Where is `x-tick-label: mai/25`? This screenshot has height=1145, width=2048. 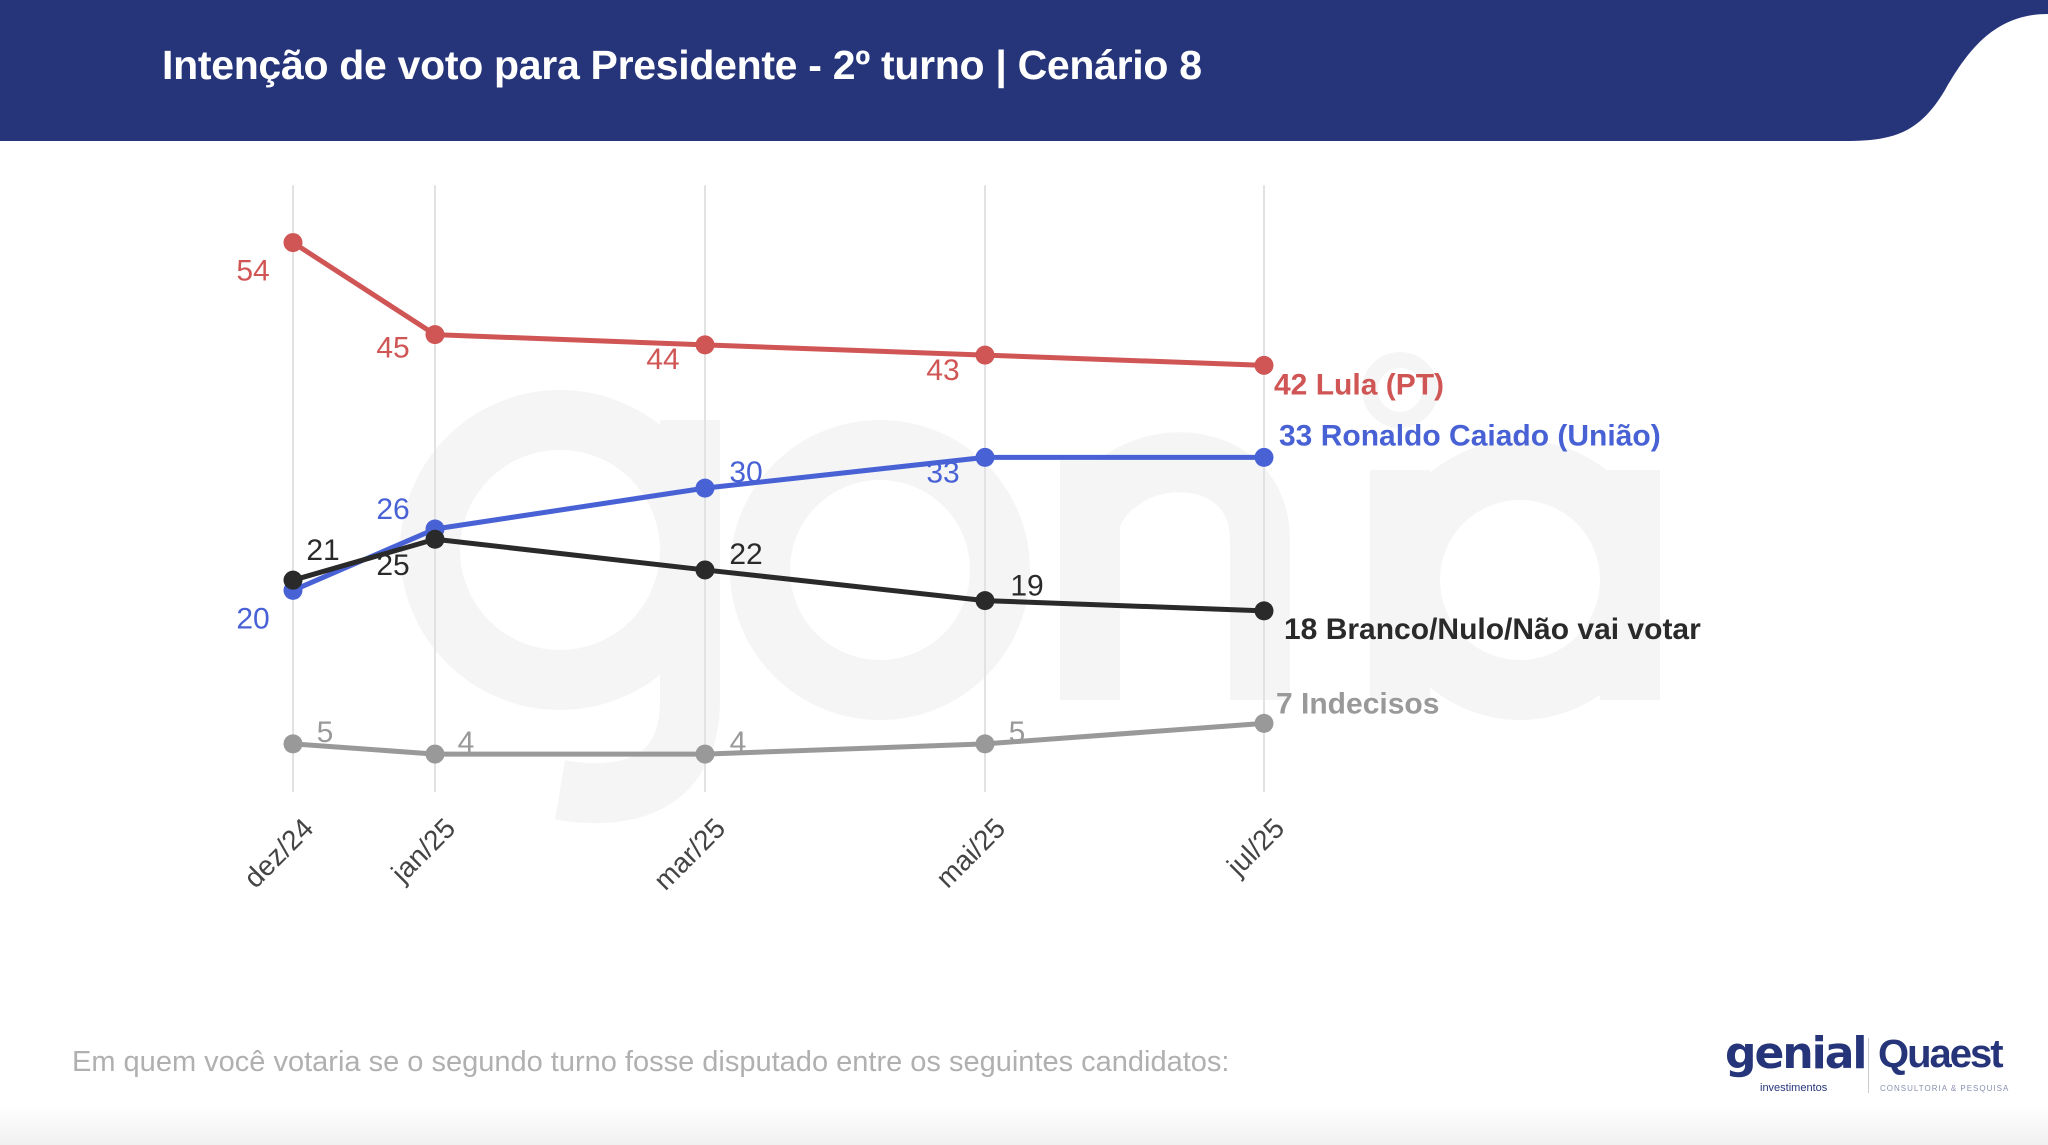 x-tick-label: mai/25 is located at coordinates (970, 852).